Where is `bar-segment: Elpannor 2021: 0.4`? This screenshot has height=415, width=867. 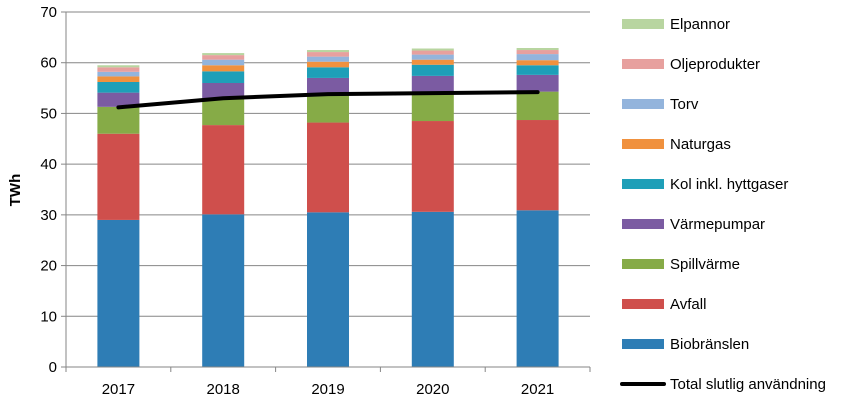
bar-segment: Elpannor 2021: 0.4 is located at coordinates (537, 49).